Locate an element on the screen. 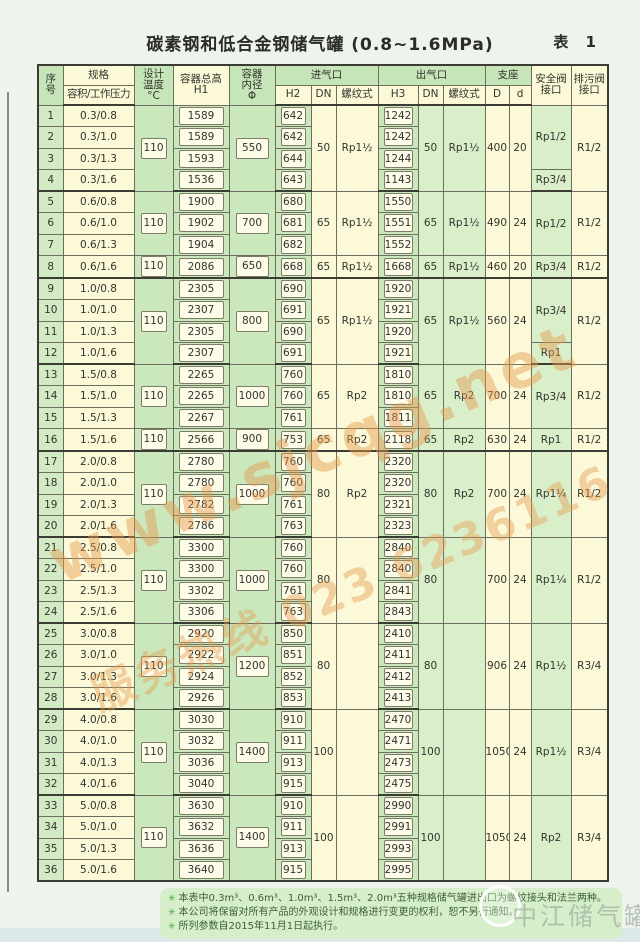 The width and height of the screenshot is (640, 942). value-box: 680 is located at coordinates (293, 202).